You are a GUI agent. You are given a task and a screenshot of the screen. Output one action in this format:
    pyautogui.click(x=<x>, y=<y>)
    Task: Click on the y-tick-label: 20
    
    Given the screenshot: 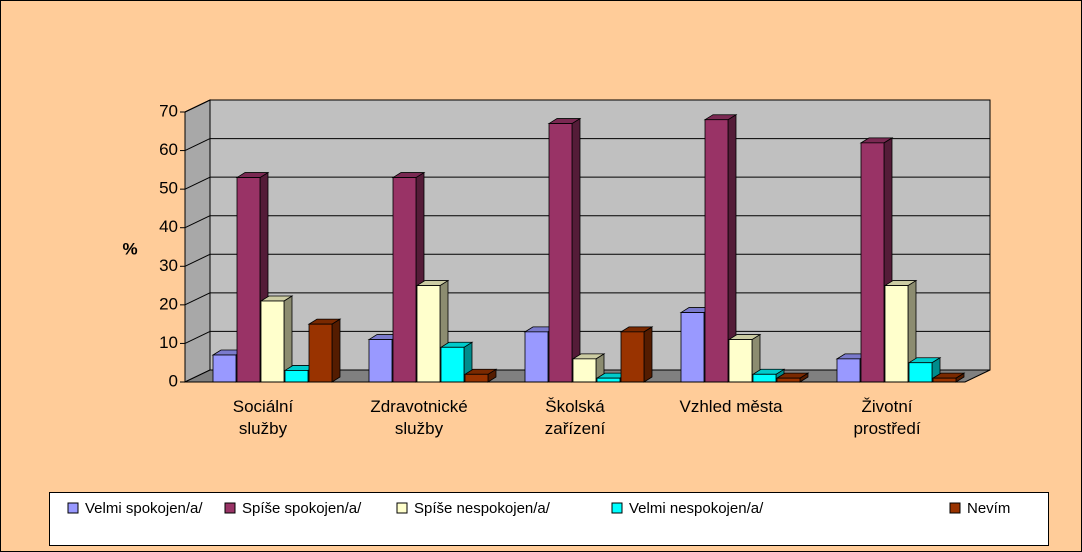 What is the action you would take?
    pyautogui.click(x=168, y=303)
    